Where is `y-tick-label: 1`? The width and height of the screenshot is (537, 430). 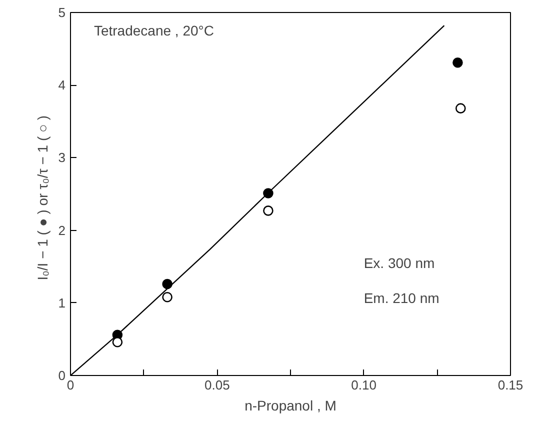 y-tick-label: 1 is located at coordinates (62, 302).